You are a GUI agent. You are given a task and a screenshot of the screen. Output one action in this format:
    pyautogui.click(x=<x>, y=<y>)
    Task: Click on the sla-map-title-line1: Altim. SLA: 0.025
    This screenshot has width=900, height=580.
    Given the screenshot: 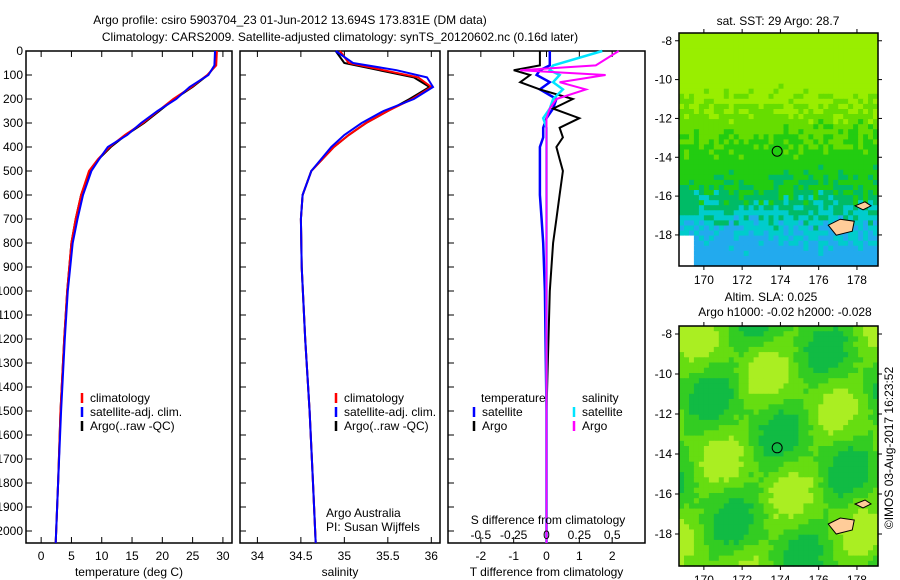 What is the action you would take?
    pyautogui.click(x=771, y=297)
    